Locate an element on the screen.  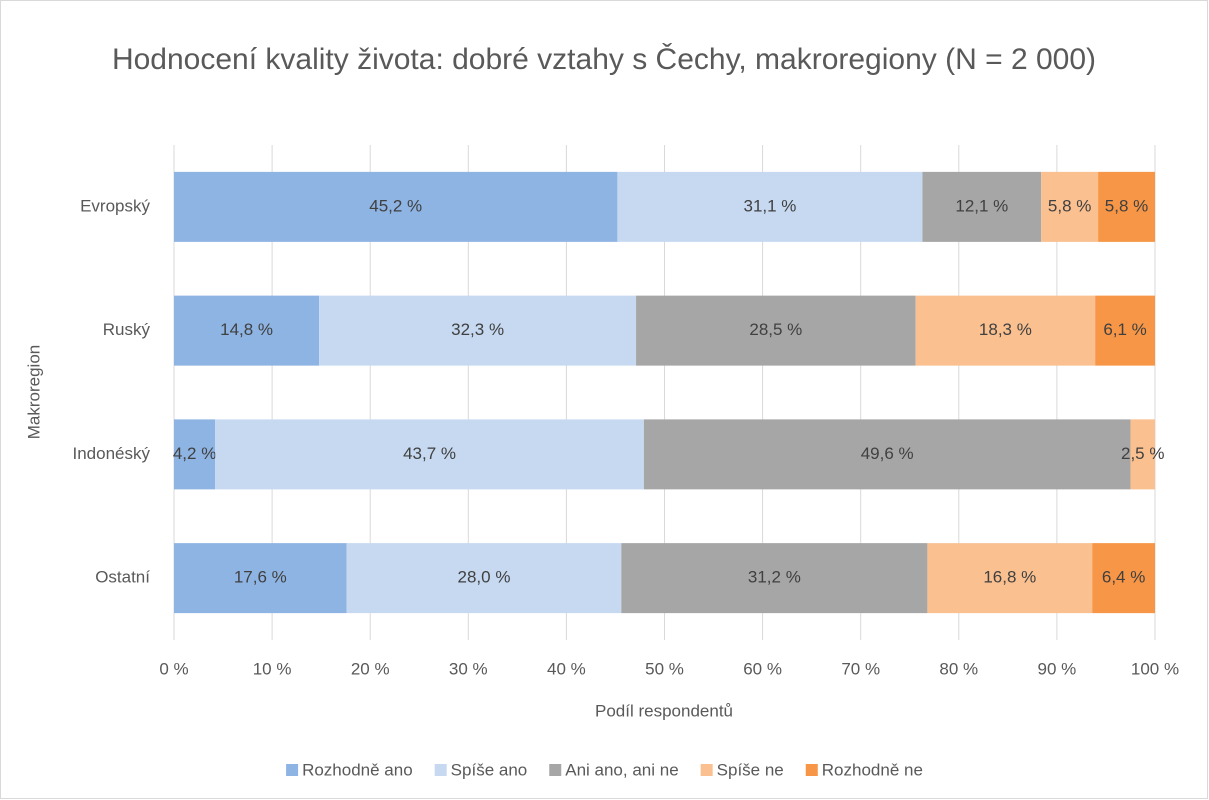
data-label: 18,3 % is located at coordinates (1005, 329).